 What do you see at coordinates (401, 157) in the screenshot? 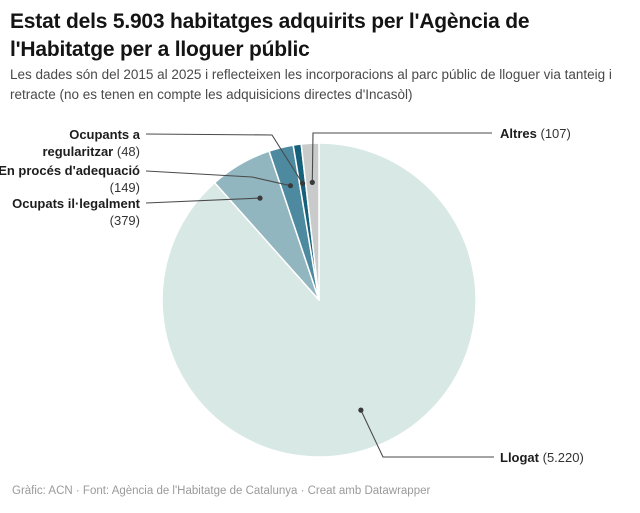
I see `callout-line-altres` at bounding box center [401, 157].